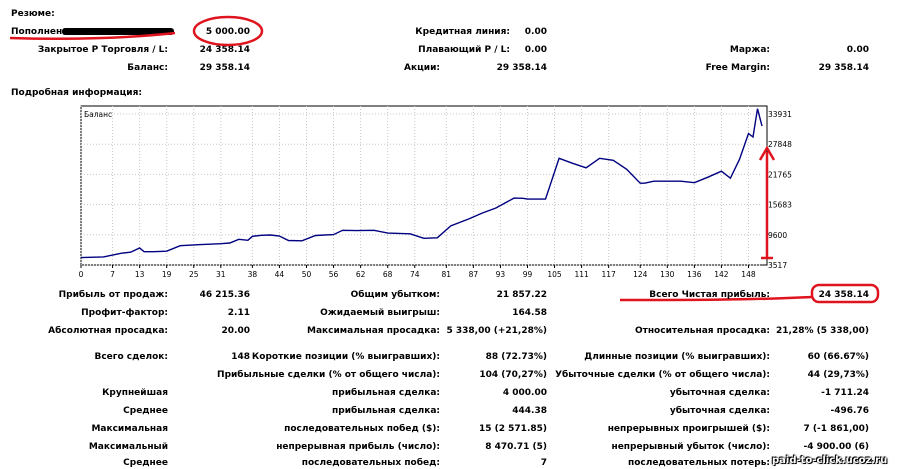 Image resolution: width=900 pixels, height=469 pixels. What do you see at coordinates (238, 313) in the screenshot?
I see `profit-factor-value: 2.11` at bounding box center [238, 313].